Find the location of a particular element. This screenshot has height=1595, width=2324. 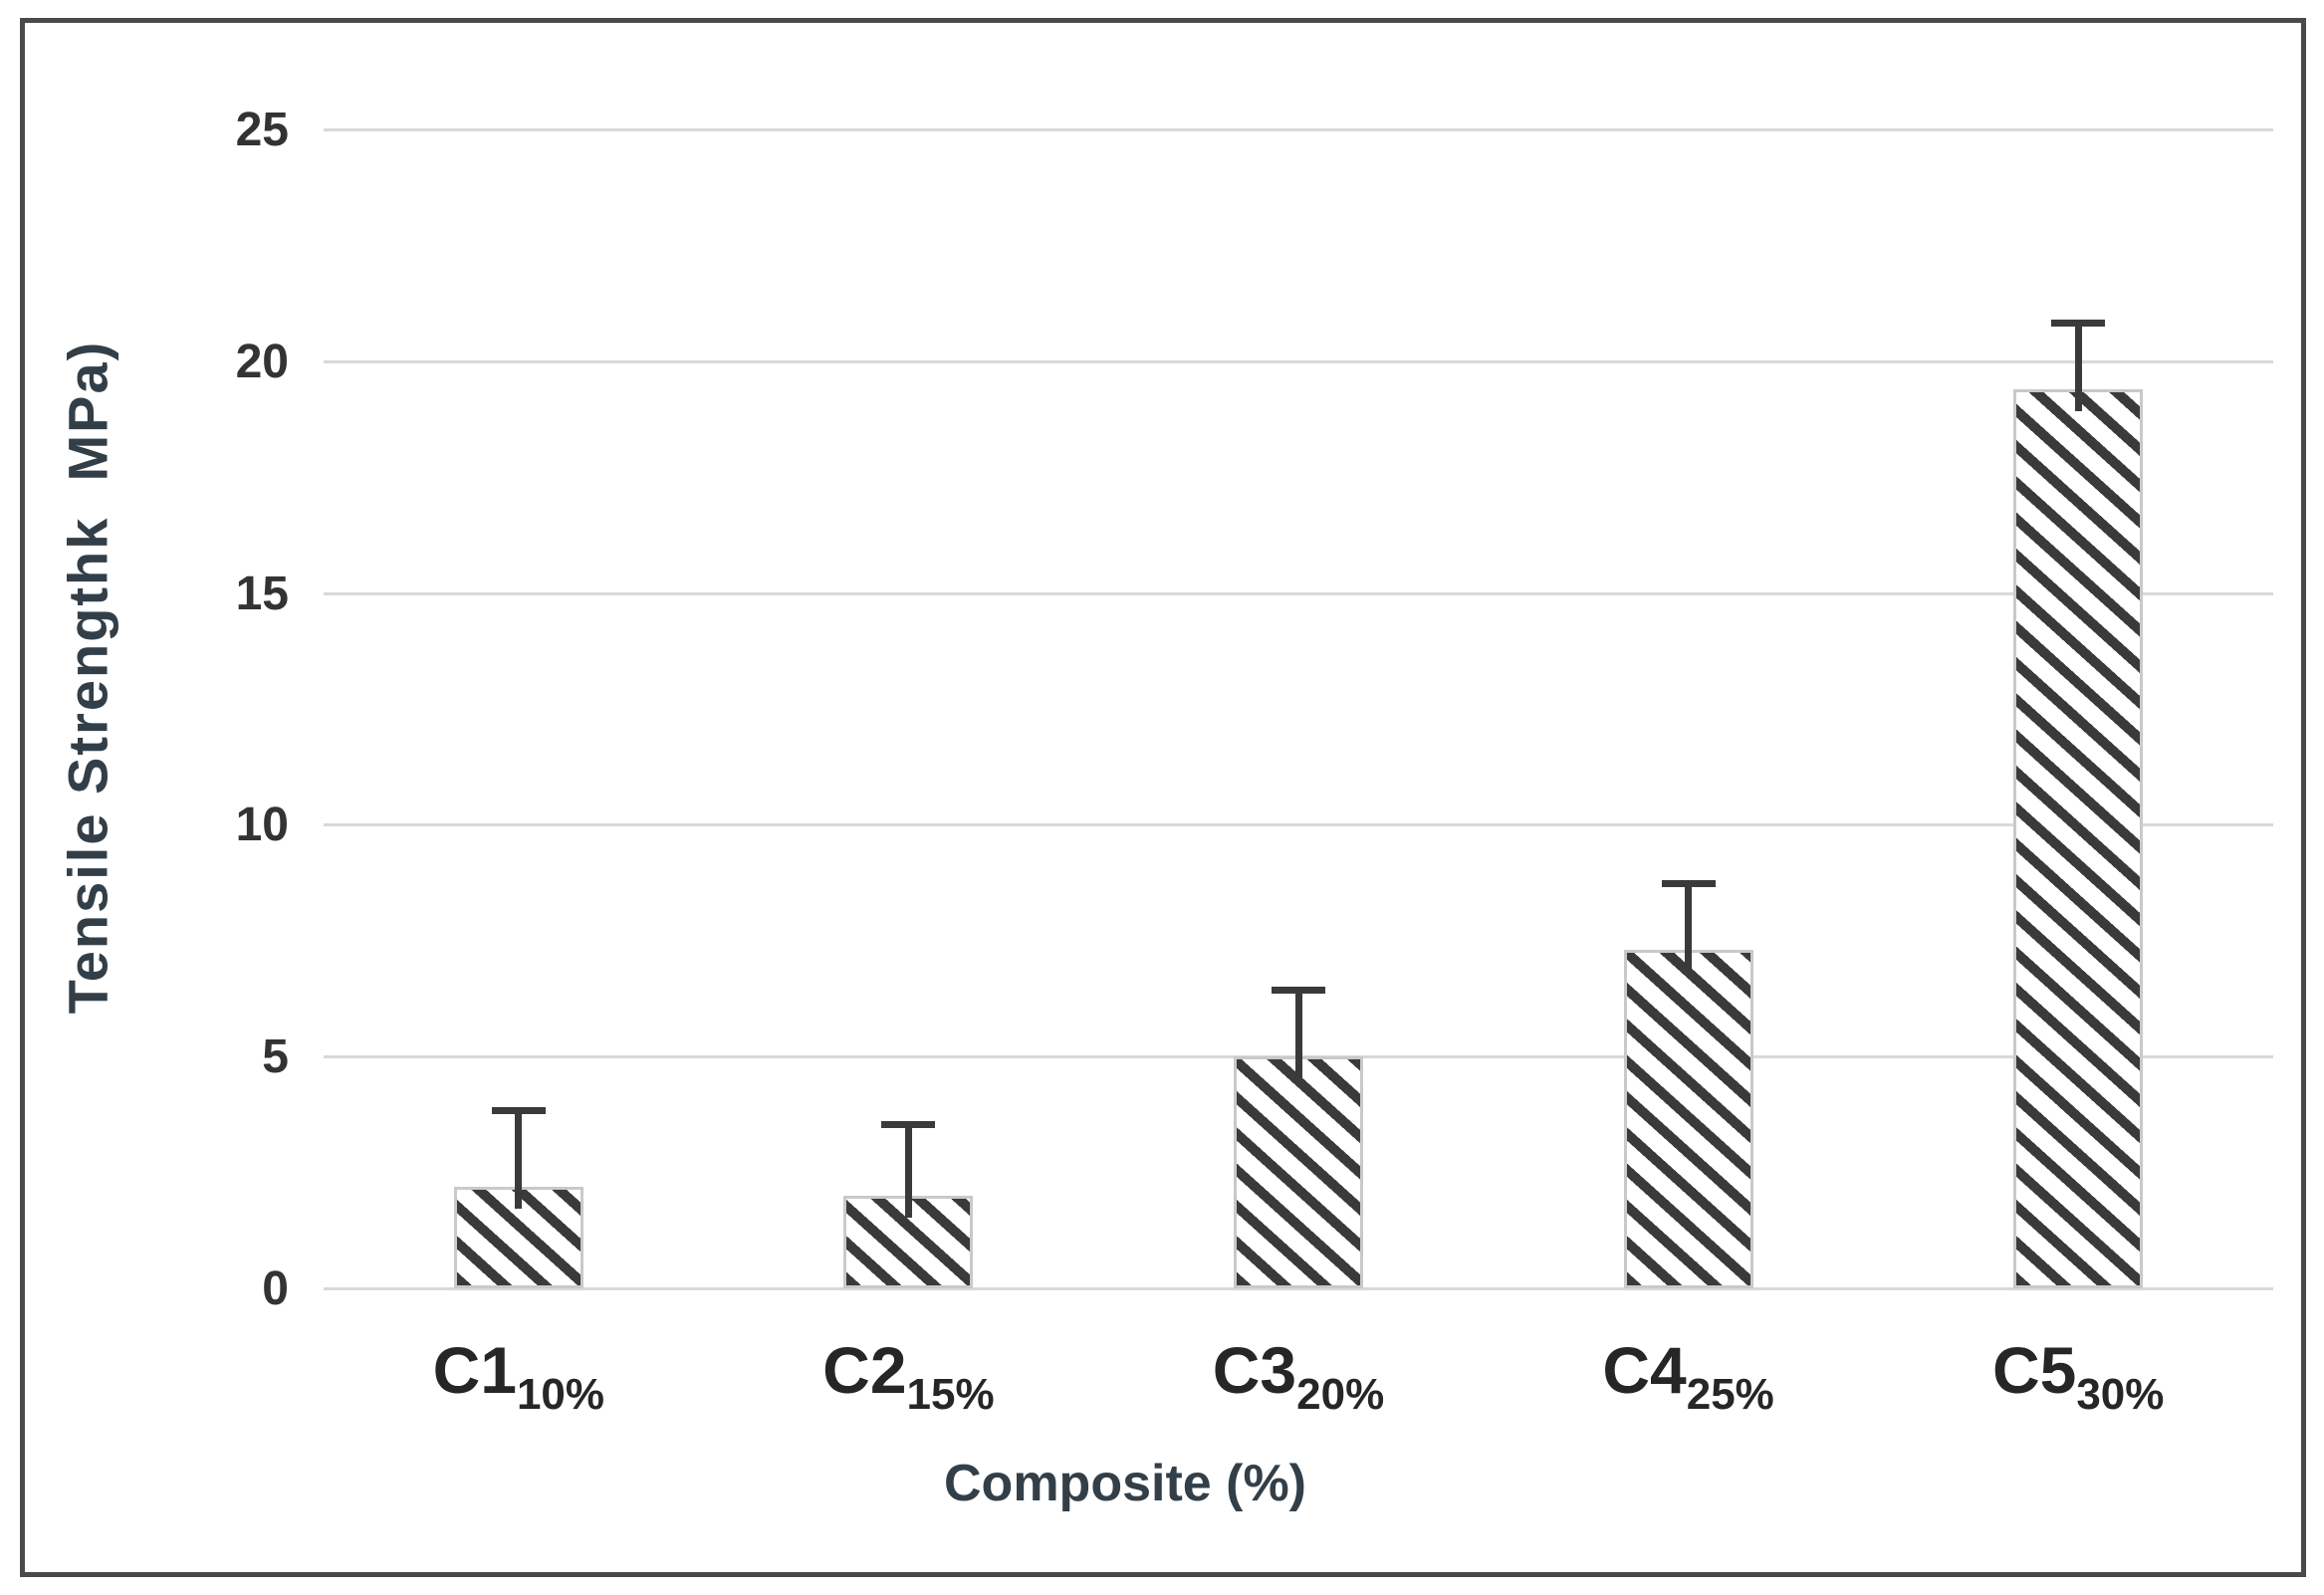

category-label-C4: C425% is located at coordinates (1687, 1376).